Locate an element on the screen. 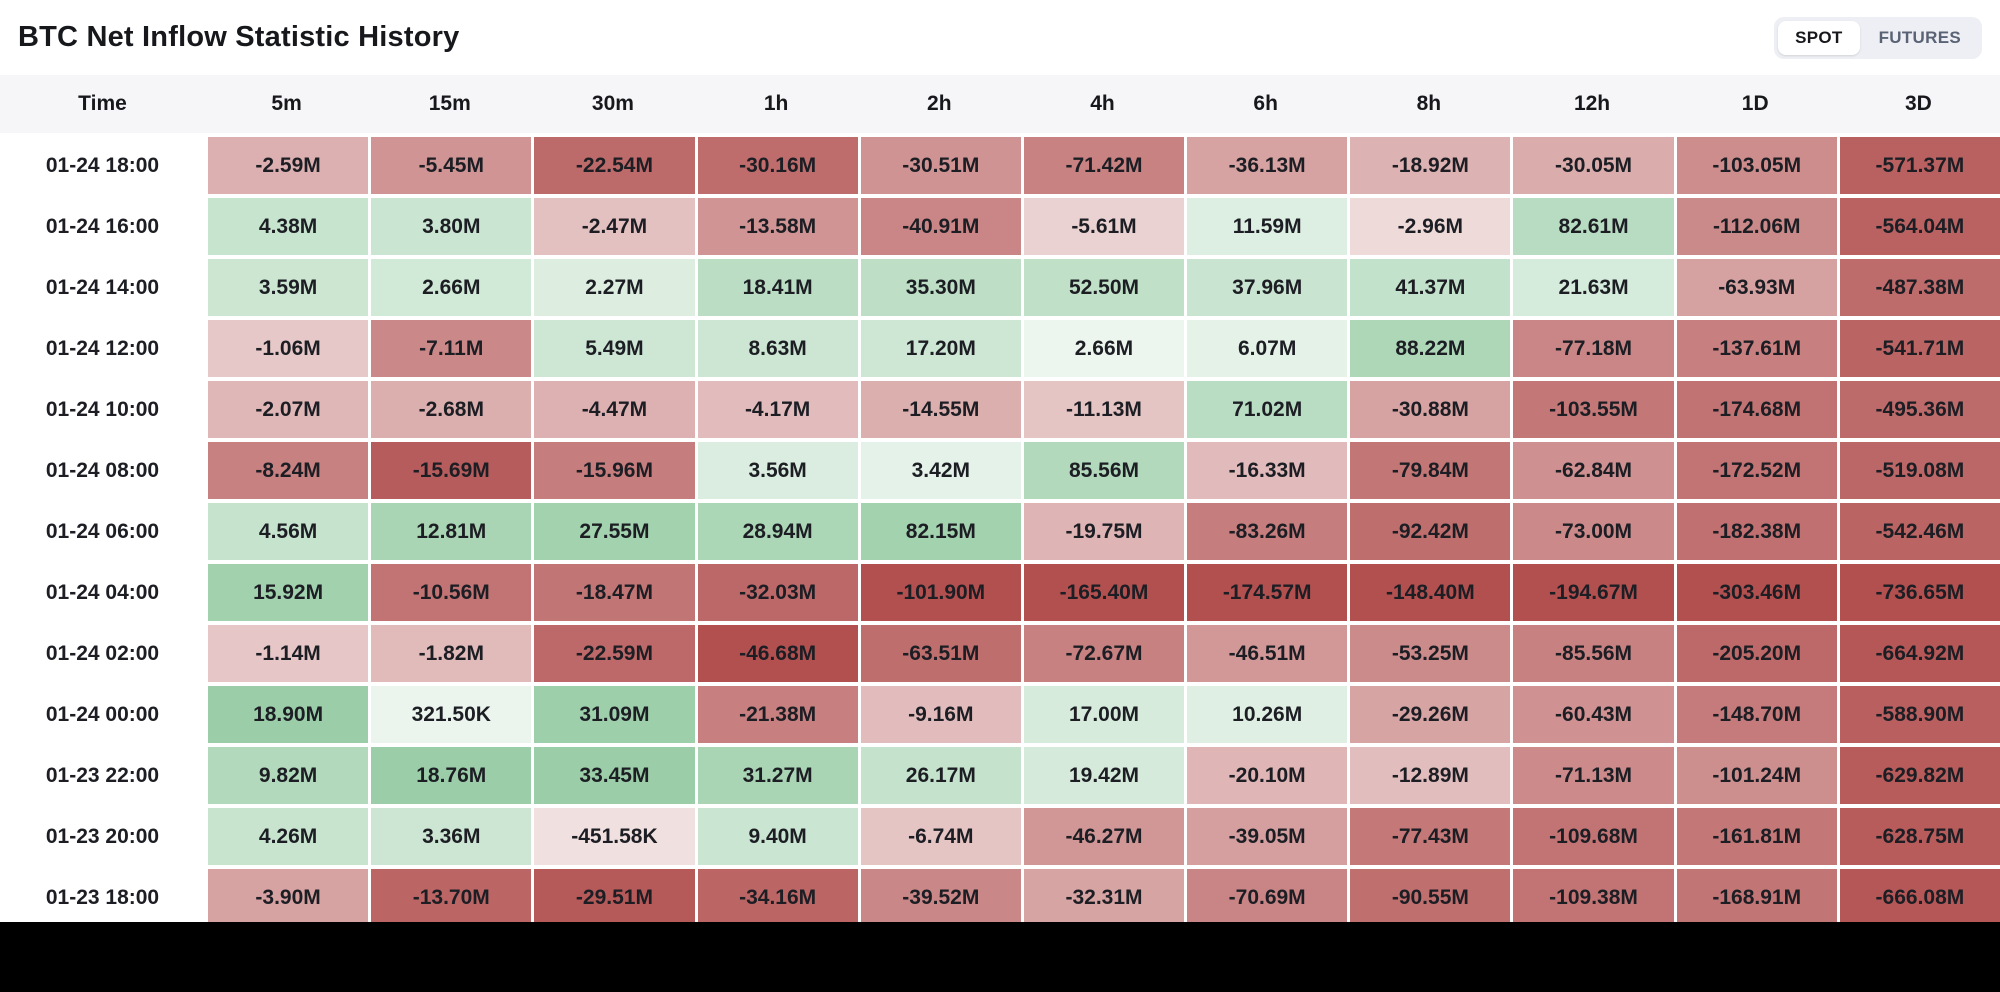 The width and height of the screenshot is (2000, 992). netflow-cell: 5.49M is located at coordinates (614, 348).